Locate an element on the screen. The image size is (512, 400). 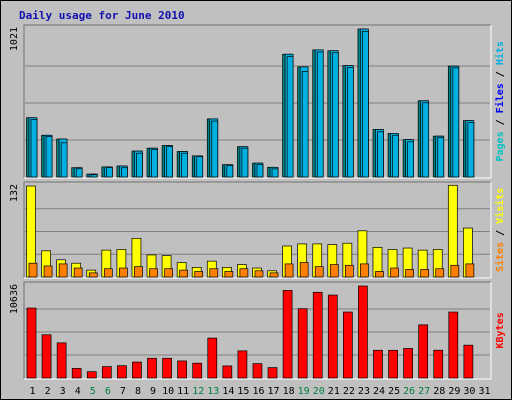
x-tick-label: 16 is located at coordinates (258, 391).